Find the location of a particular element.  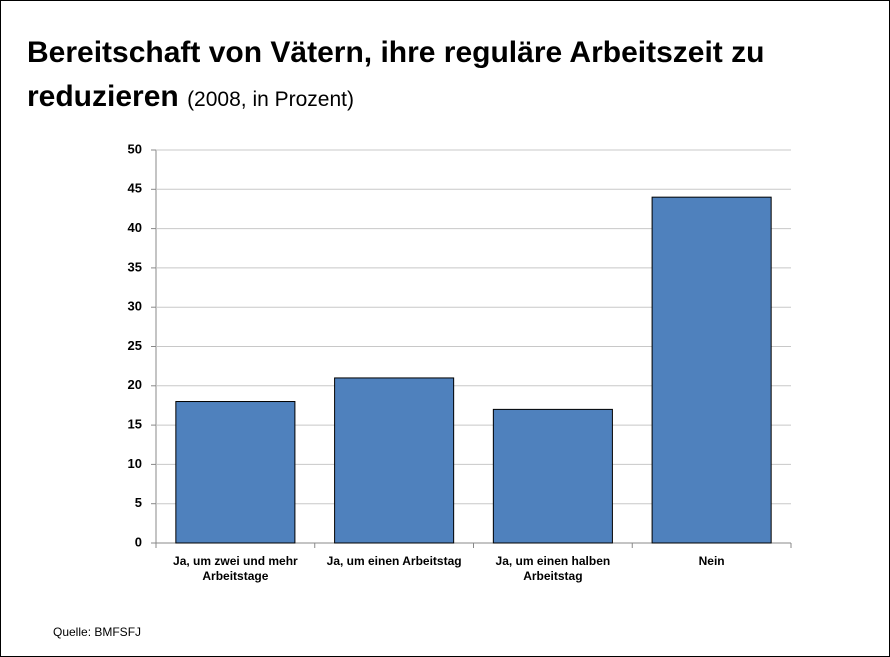

x-tick-label: Ja, um einen halben Arbeitstag is located at coordinates (553, 568).